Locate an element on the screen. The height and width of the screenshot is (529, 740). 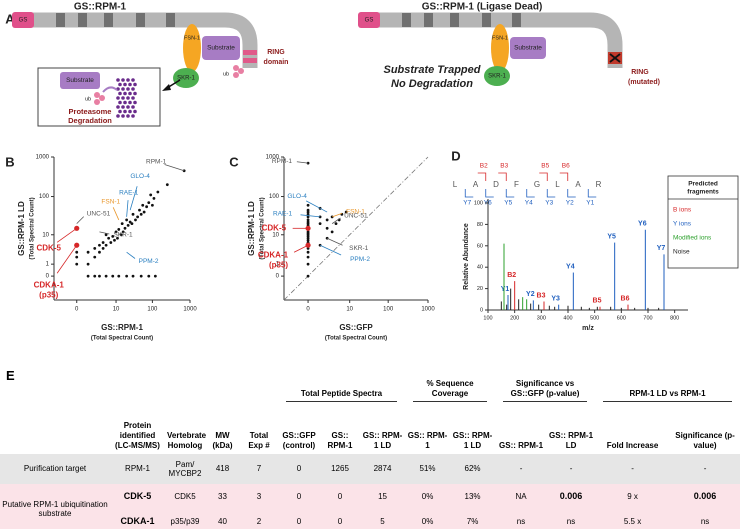
table-cell: CDK5 is located at coordinates (185, 496).